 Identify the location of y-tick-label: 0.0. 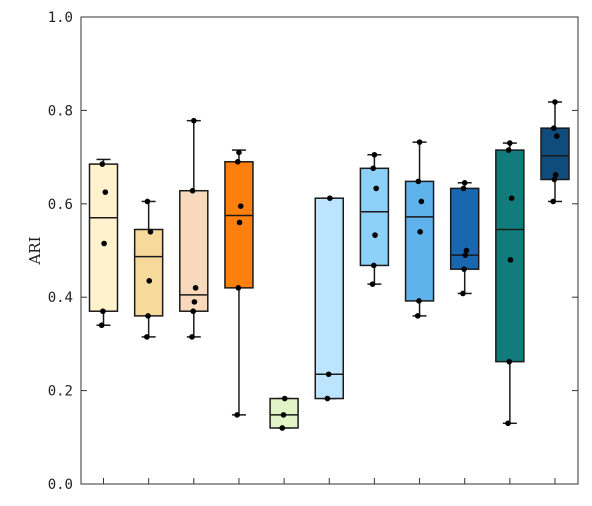
(60, 485).